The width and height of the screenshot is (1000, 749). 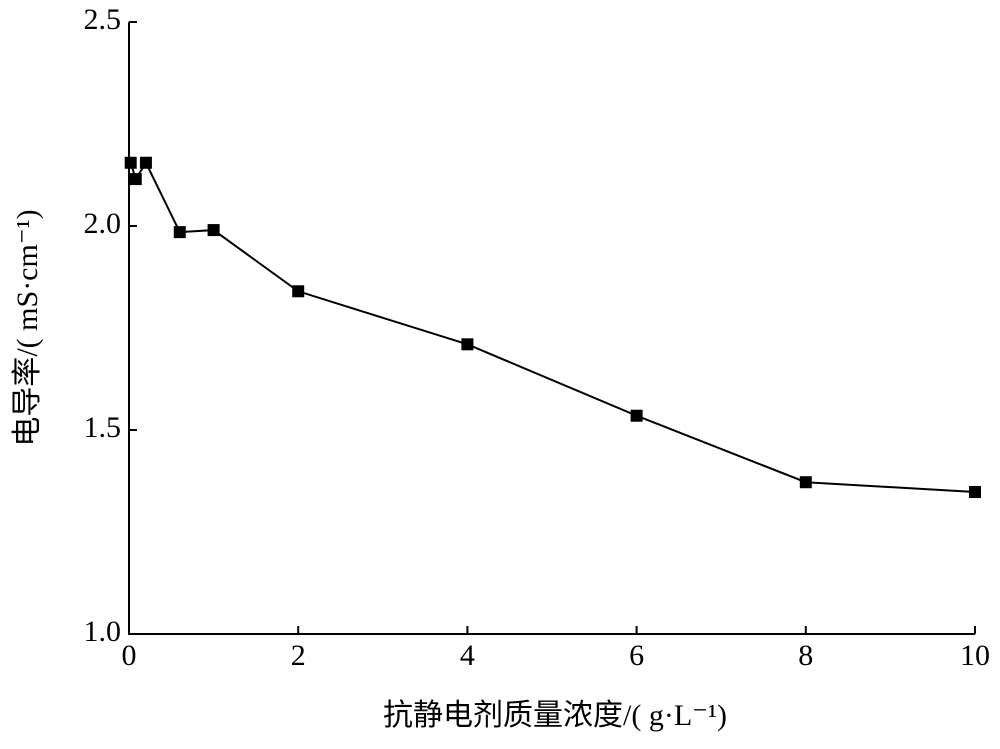 What do you see at coordinates (555, 715) in the screenshot?
I see `x-axis-label: 抗静电剂质量浓度/( g·L⁻¹)` at bounding box center [555, 715].